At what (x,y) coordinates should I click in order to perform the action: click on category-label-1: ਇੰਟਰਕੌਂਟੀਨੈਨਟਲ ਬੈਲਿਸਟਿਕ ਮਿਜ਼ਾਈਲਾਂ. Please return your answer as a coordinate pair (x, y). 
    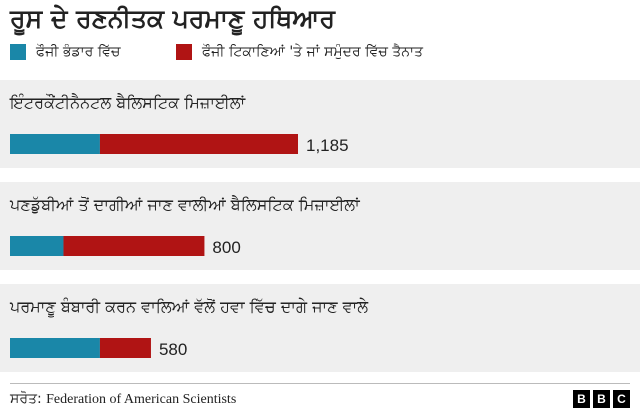
    Looking at the image, I should click on (127, 102).